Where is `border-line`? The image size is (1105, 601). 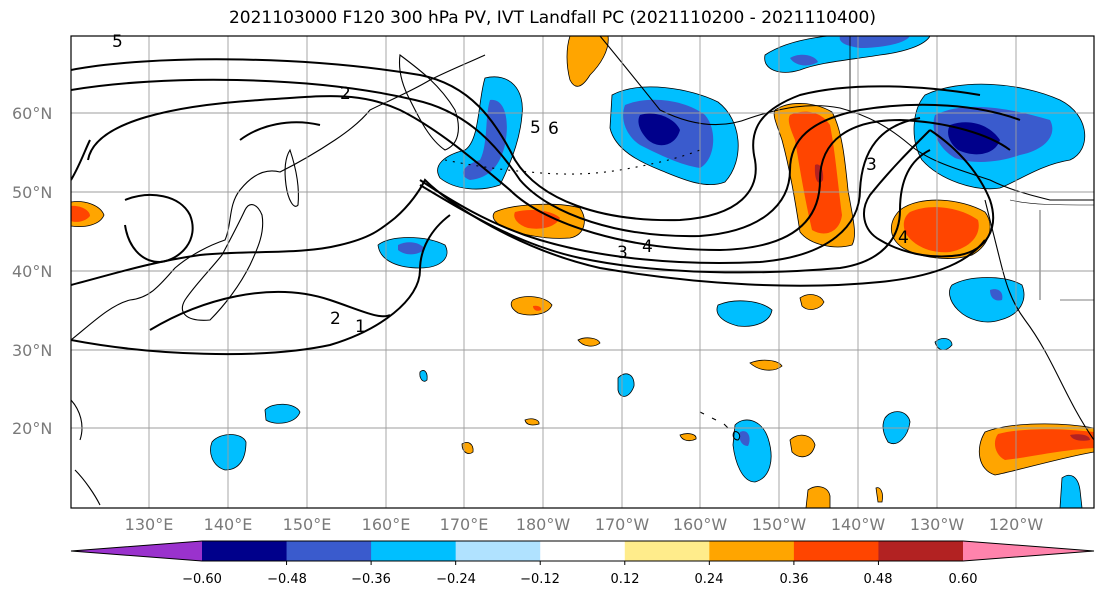 border-line is located at coordinates (1051, 202).